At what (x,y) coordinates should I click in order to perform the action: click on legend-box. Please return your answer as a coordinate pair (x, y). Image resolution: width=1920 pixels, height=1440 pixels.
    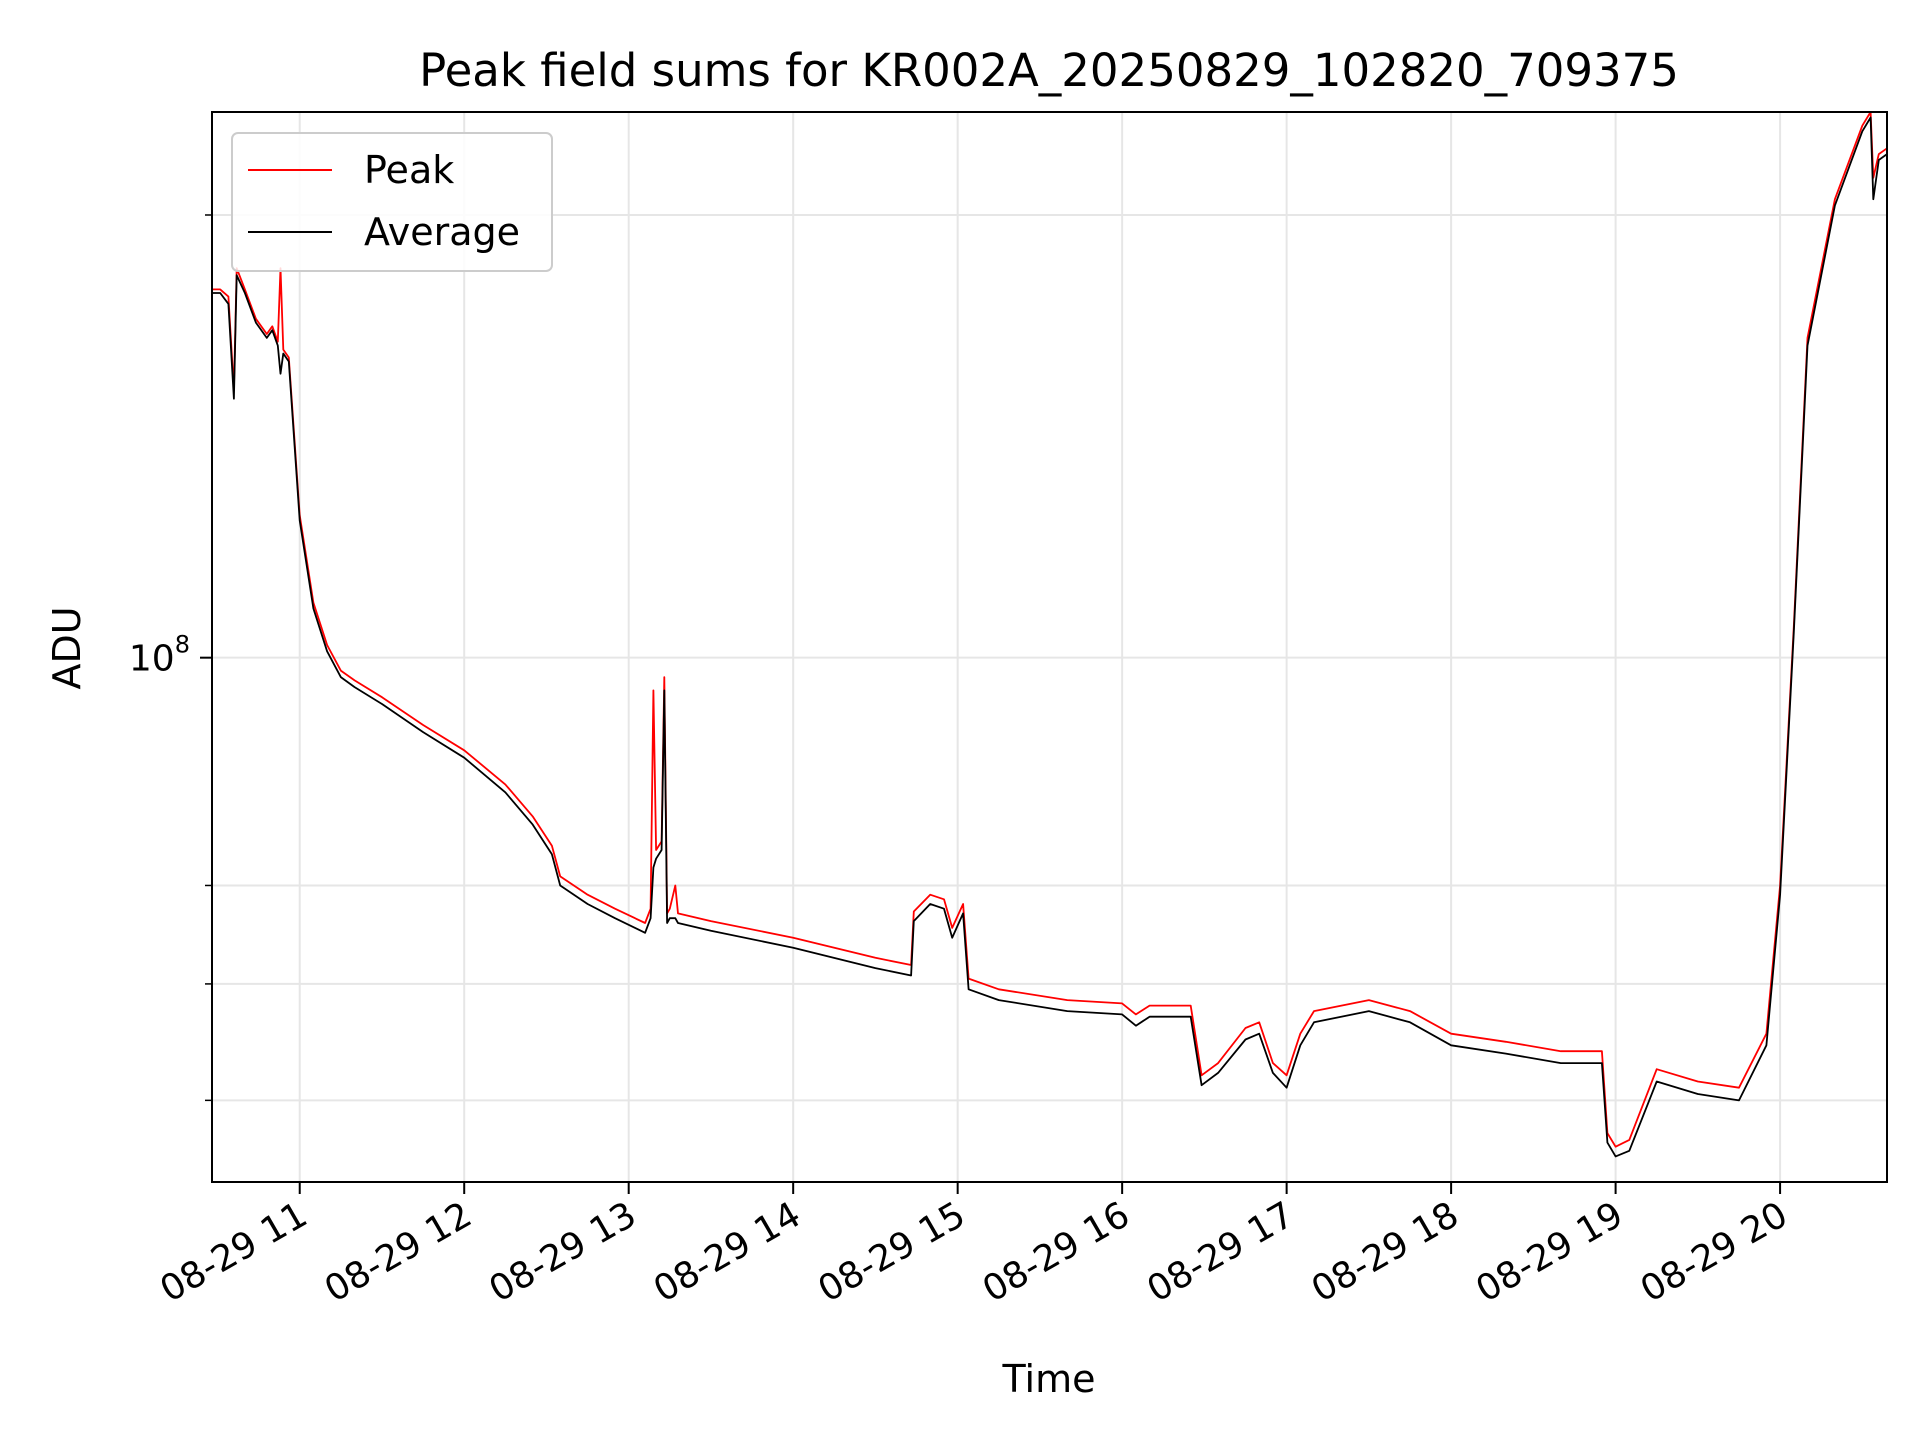
    Looking at the image, I should click on (392, 202).